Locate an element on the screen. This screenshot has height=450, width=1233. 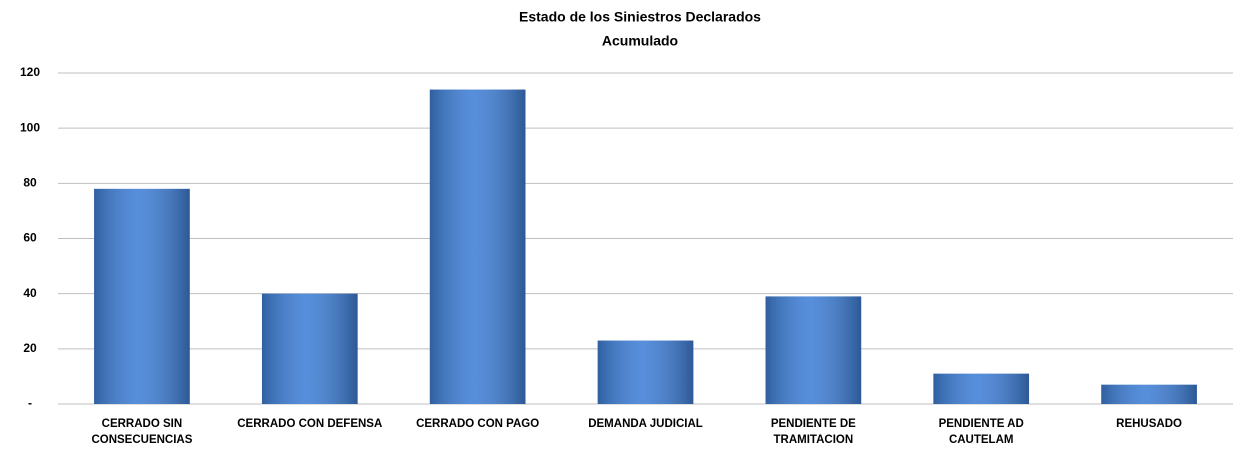
x-tick-label: PENDIENTE DE TRAMITACION is located at coordinates (813, 432).